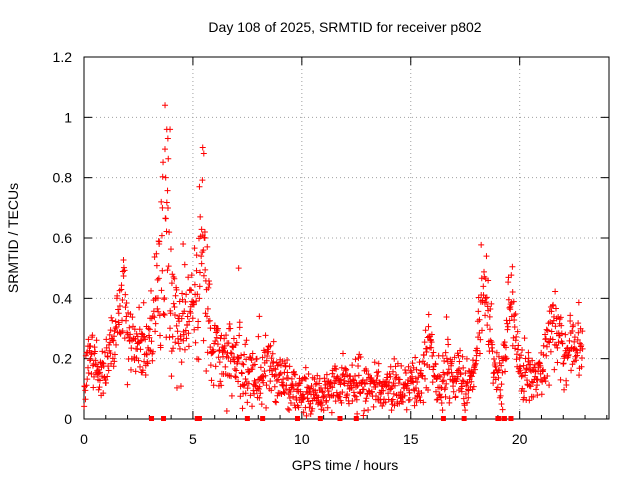 Image resolution: width=640 pixels, height=480 pixels. What do you see at coordinates (63, 359) in the screenshot?
I see `y-tick-label: 0.2` at bounding box center [63, 359].